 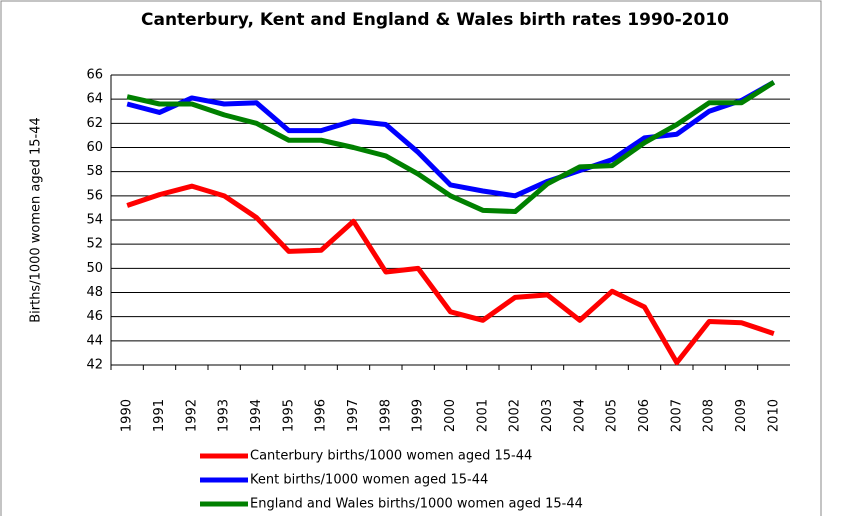 What do you see at coordinates (94, 171) in the screenshot?
I see `y-tick-label: 58` at bounding box center [94, 171].